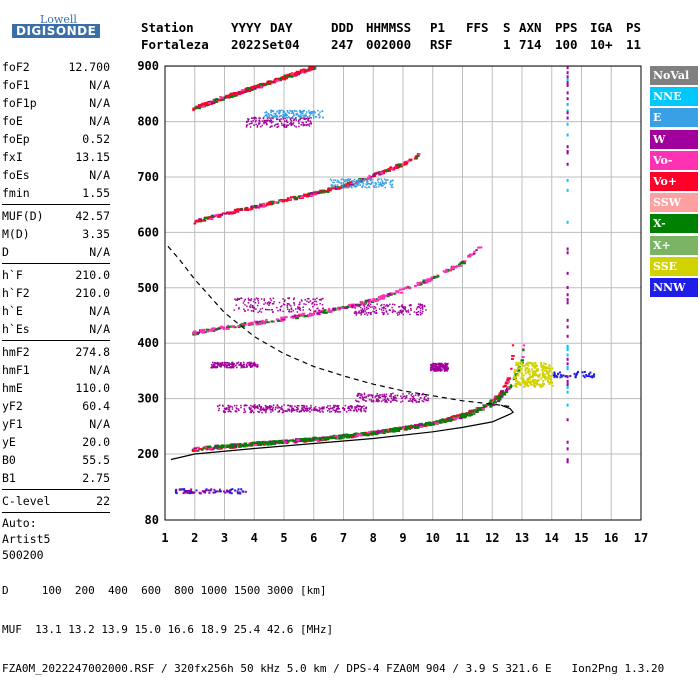  What do you see at coordinates (477, 27) in the screenshot?
I see `header-label-6: FFS` at bounding box center [477, 27].